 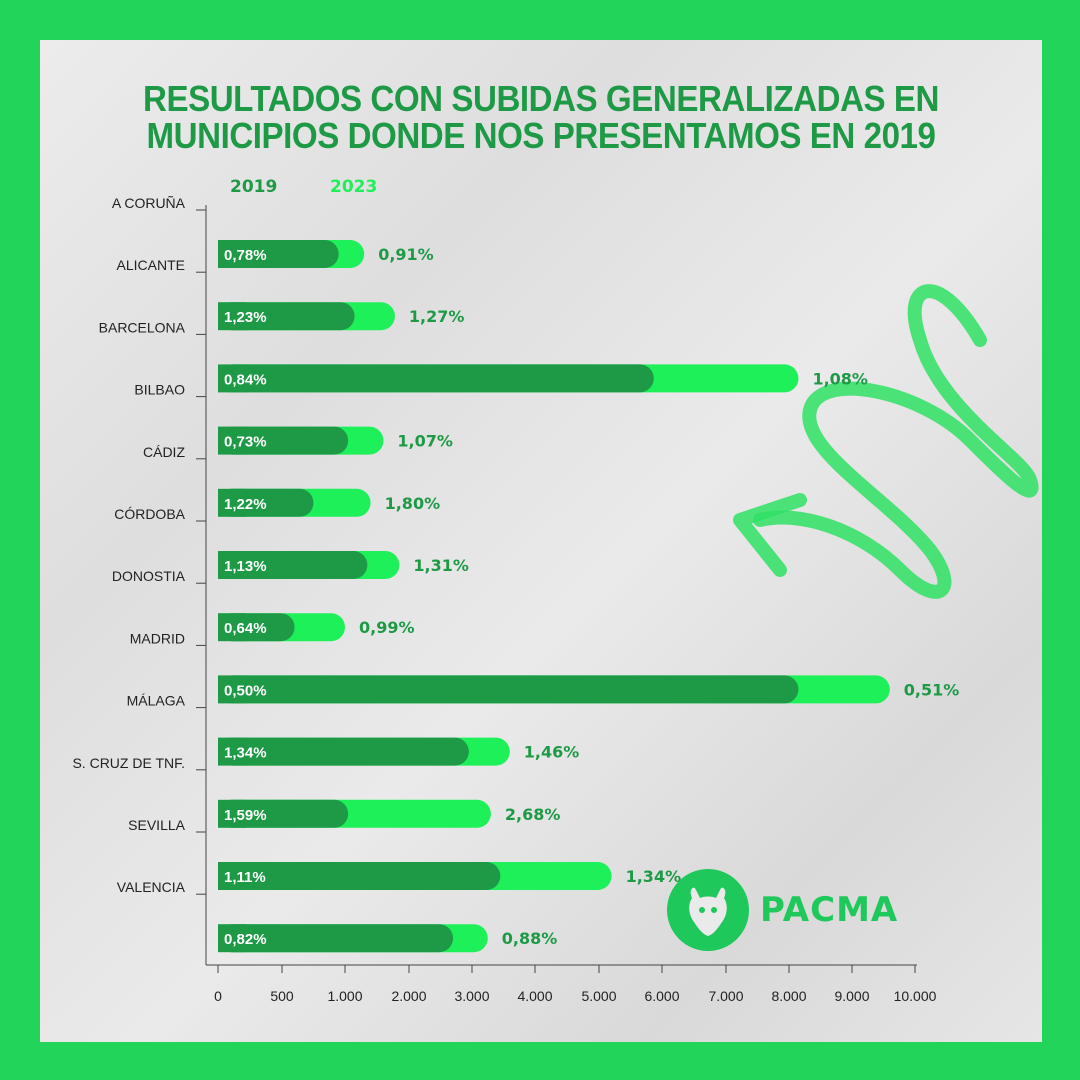 What do you see at coordinates (840, 378) in the screenshot?
I see `bar-label-2023: 1,08%` at bounding box center [840, 378].